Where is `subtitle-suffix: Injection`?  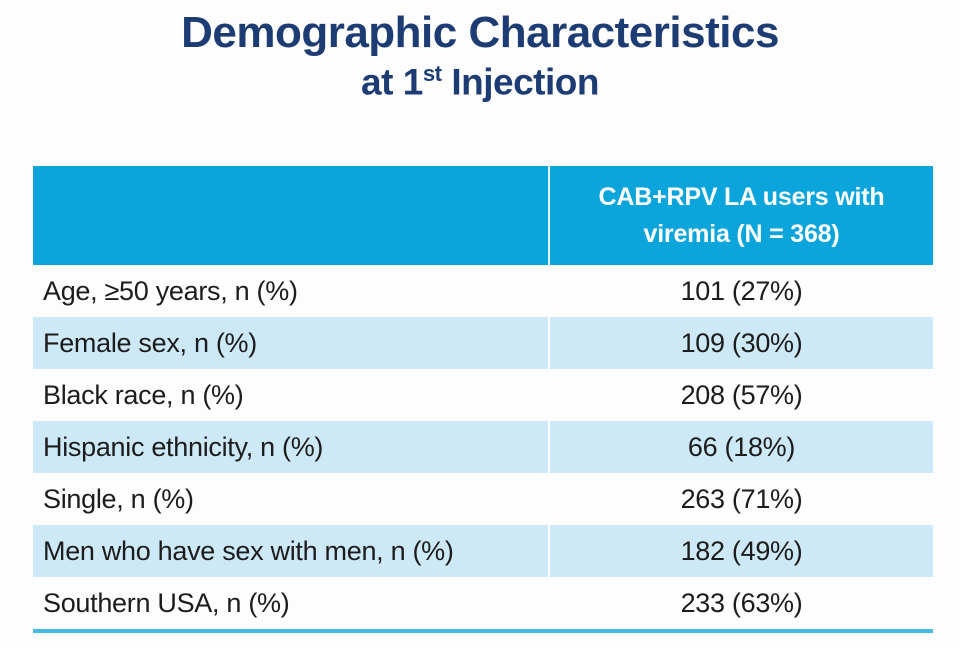 subtitle-suffix: Injection is located at coordinates (520, 81).